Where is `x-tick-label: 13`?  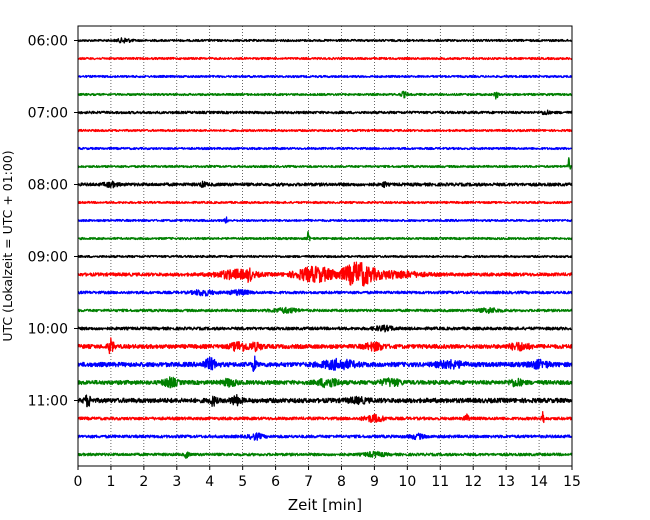
x-tick-label: 13 is located at coordinates (506, 482).